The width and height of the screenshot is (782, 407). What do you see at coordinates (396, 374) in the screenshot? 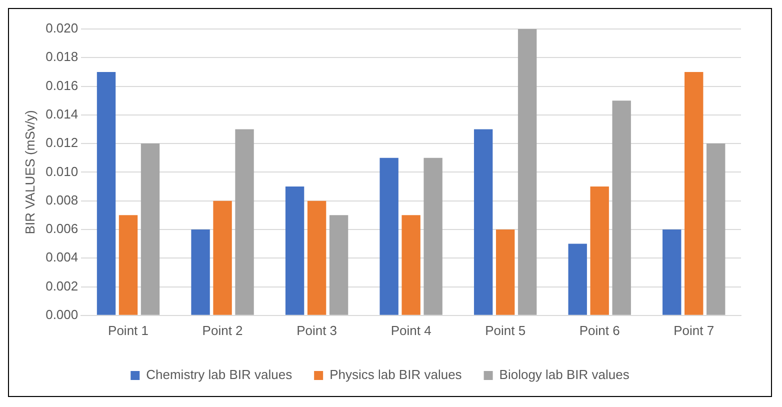
I see `legend-label: Physics lab BIR values` at bounding box center [396, 374].